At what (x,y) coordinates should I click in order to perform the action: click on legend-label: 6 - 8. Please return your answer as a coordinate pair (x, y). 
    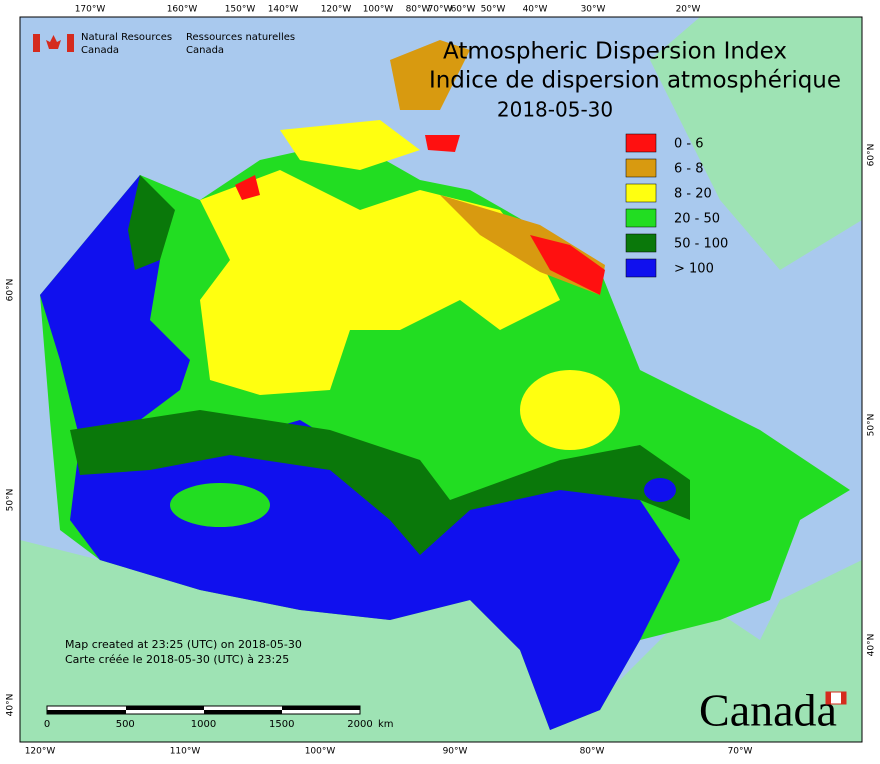
    Looking at the image, I should click on (689, 169).